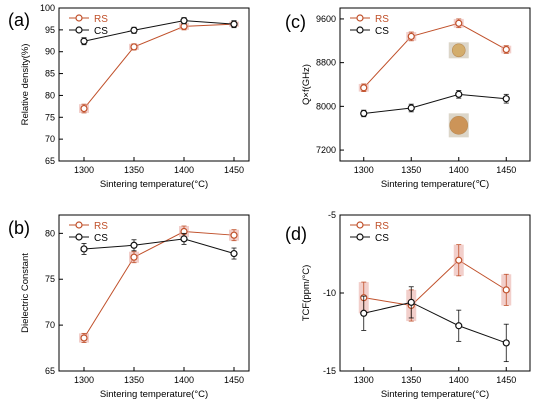 The image size is (550, 408). I want to click on panel-label: (d), so click(296, 234).